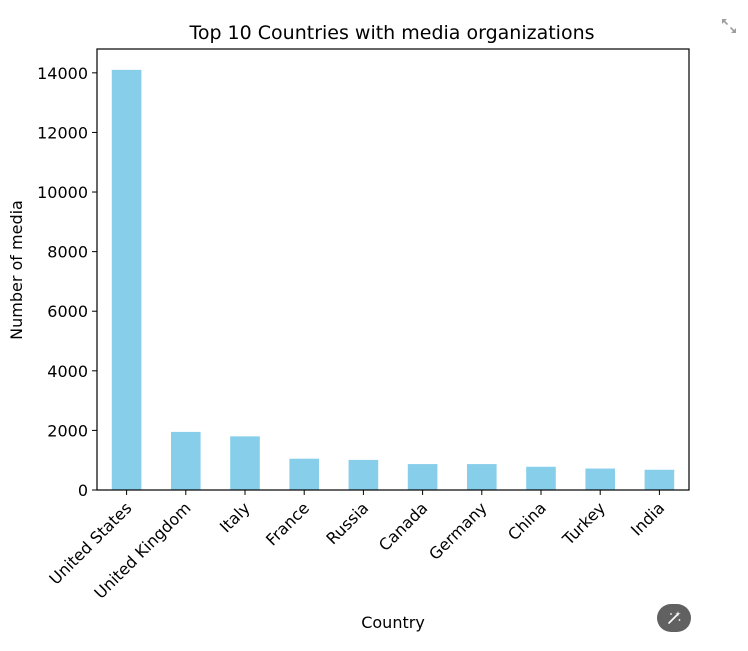  I want to click on x-tick-label: France, so click(287, 523).